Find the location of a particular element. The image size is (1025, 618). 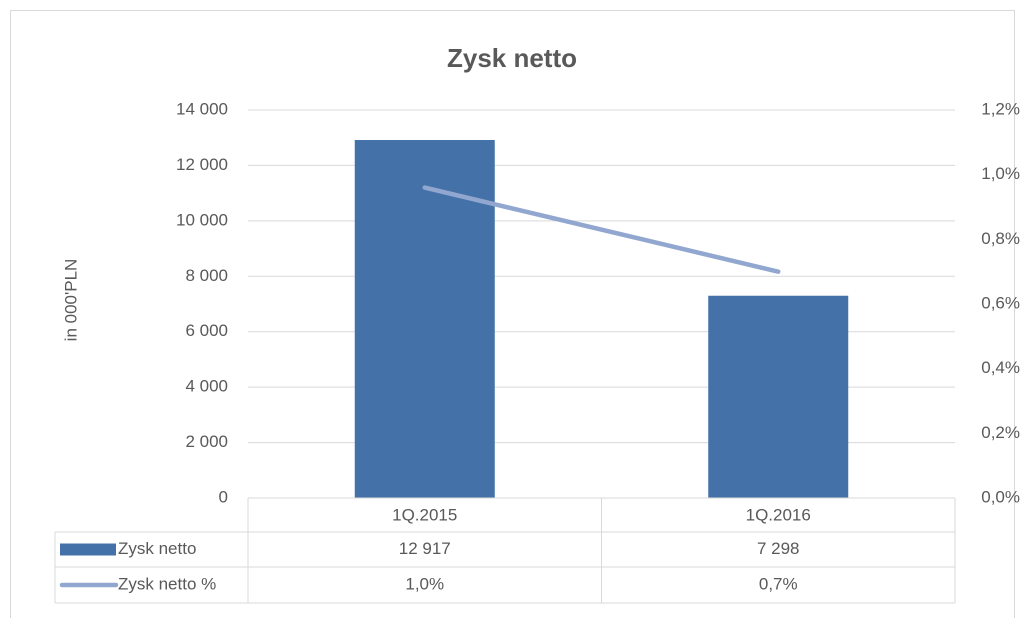

x-tick-label: 1Q.2015 is located at coordinates (424, 514).